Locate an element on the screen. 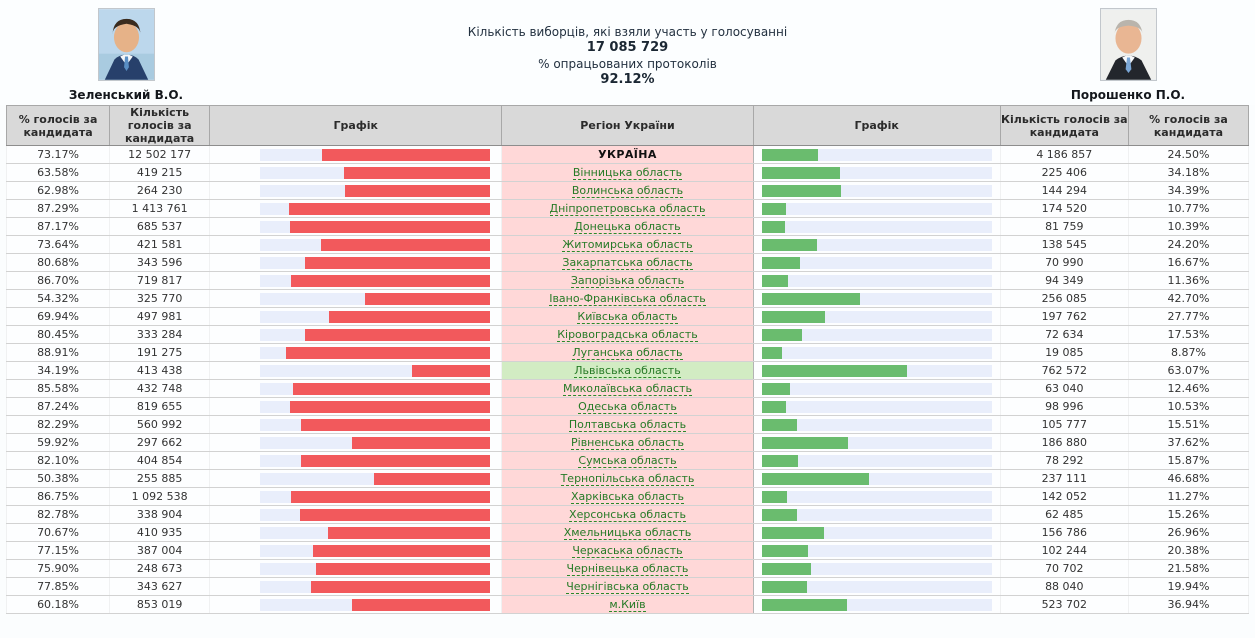 This screenshot has width=1255, height=638. region-cell: Тернопільська область is located at coordinates (627, 478).